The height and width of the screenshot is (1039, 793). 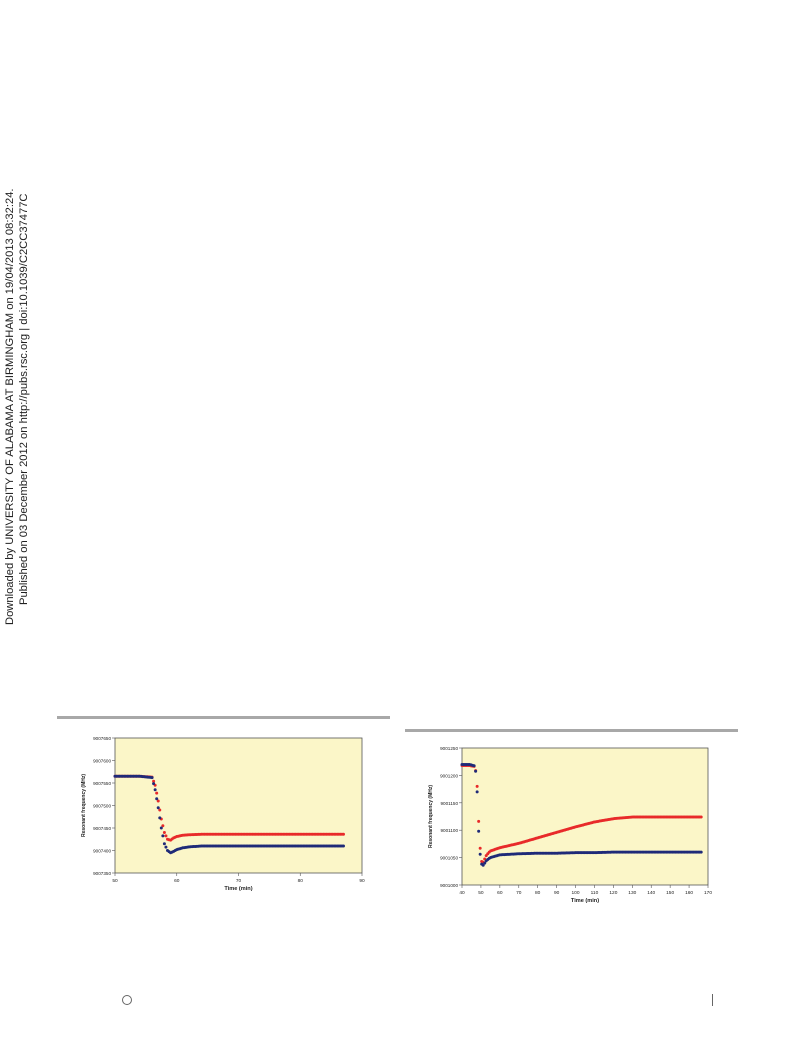 I want to click on y-tick-label: 9001200, so click(x=449, y=775).